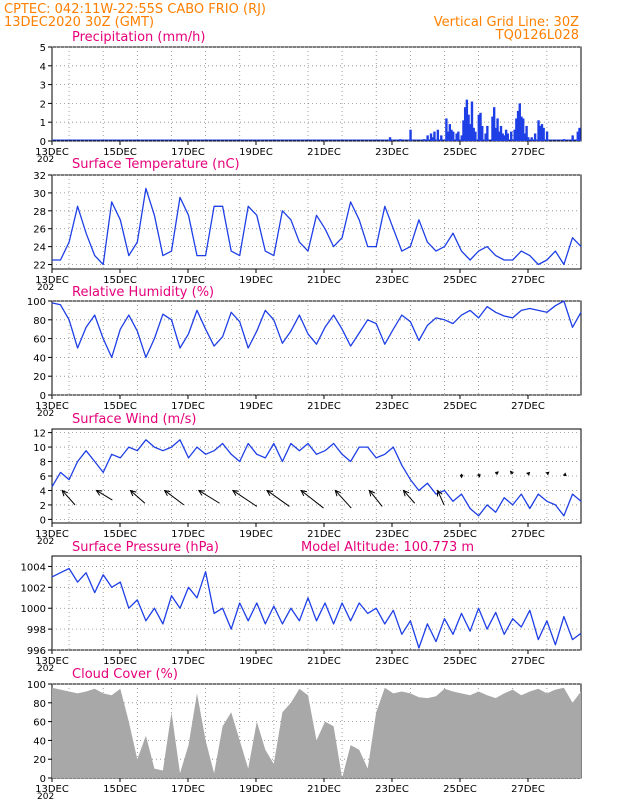 Image resolution: width=618 pixels, height=800 pixels. What do you see at coordinates (460, 280) in the screenshot?
I see `temp-xtick-label: 25DEC` at bounding box center [460, 280].